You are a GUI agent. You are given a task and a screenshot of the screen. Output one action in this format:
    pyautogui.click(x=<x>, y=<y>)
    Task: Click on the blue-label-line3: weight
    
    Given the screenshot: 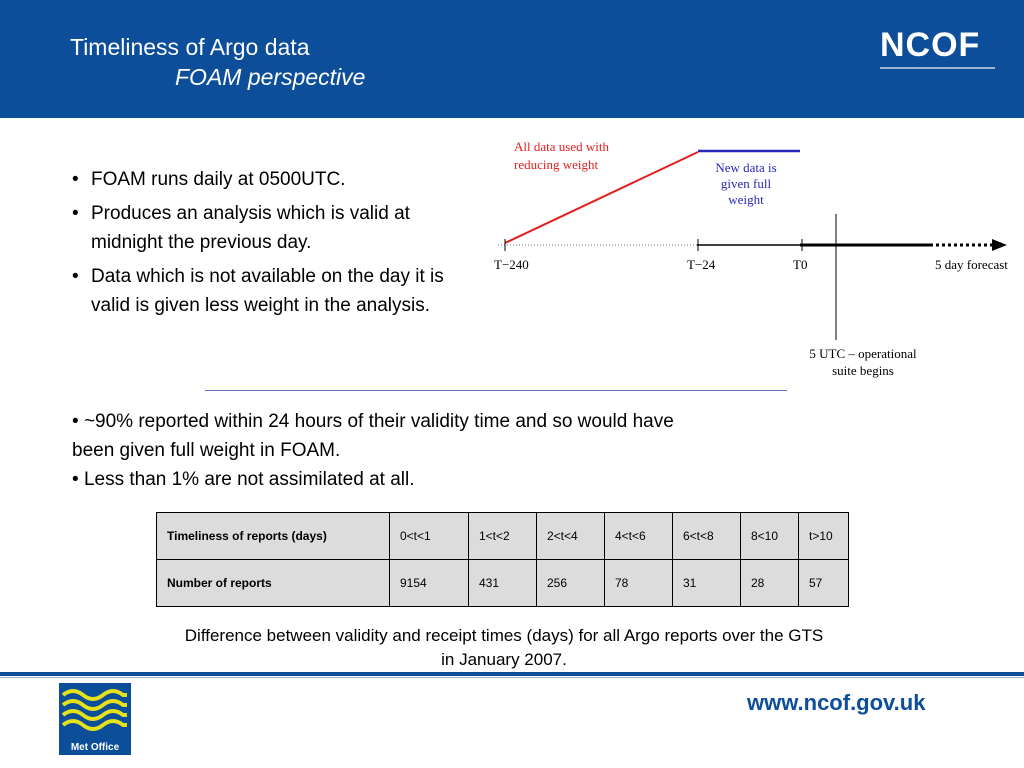 What is the action you would take?
    pyautogui.click(x=746, y=199)
    